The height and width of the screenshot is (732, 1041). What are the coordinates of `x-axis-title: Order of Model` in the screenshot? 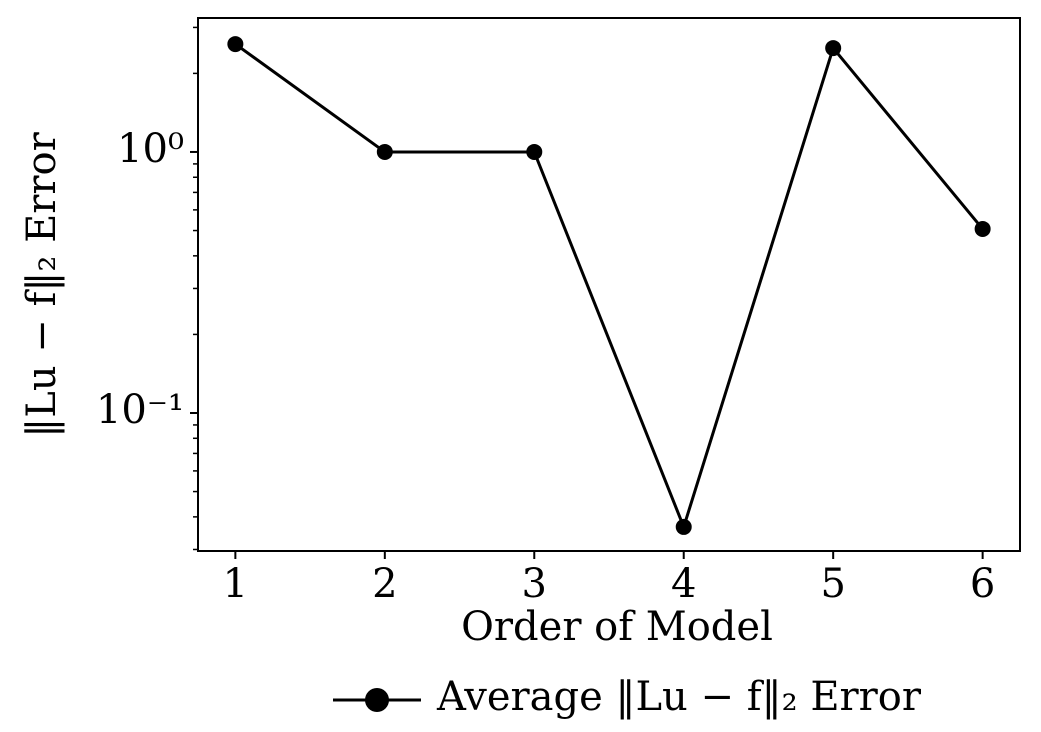 It's located at (617, 627).